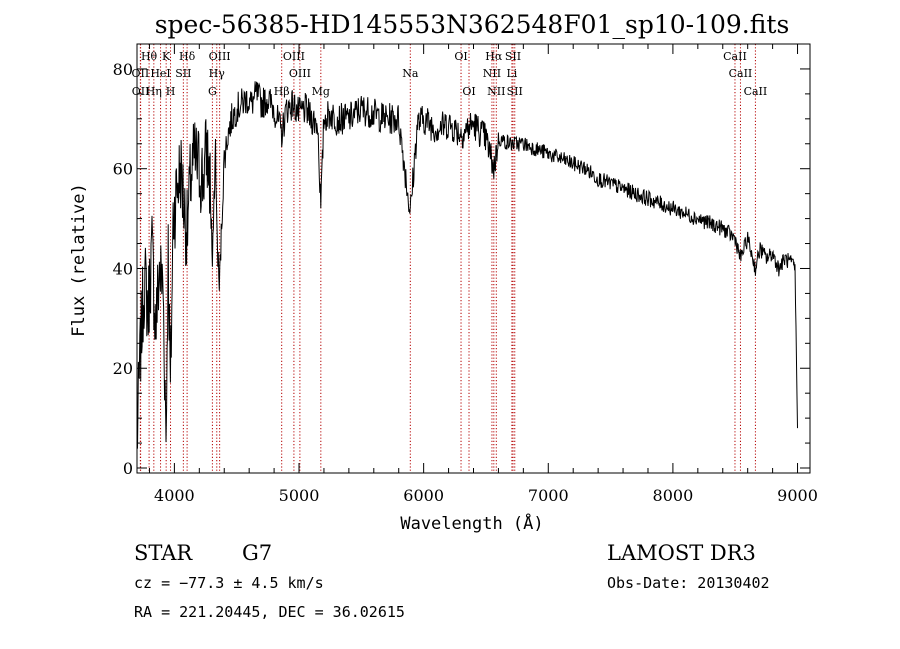 This screenshot has height=649, width=900. Describe the element at coordinates (163, 553) in the screenshot. I see `object-class: STAR` at that location.